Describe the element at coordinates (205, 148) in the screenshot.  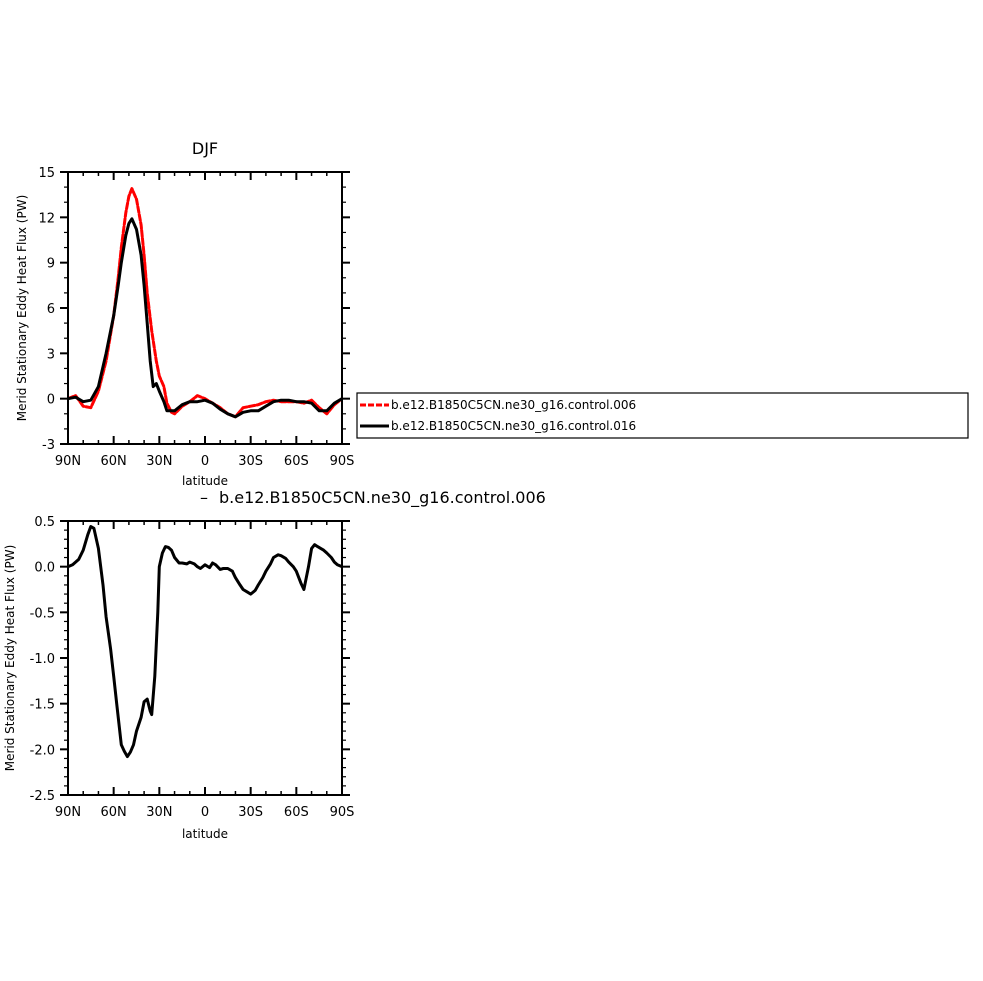
I see `chart-title: DJF` at that location.